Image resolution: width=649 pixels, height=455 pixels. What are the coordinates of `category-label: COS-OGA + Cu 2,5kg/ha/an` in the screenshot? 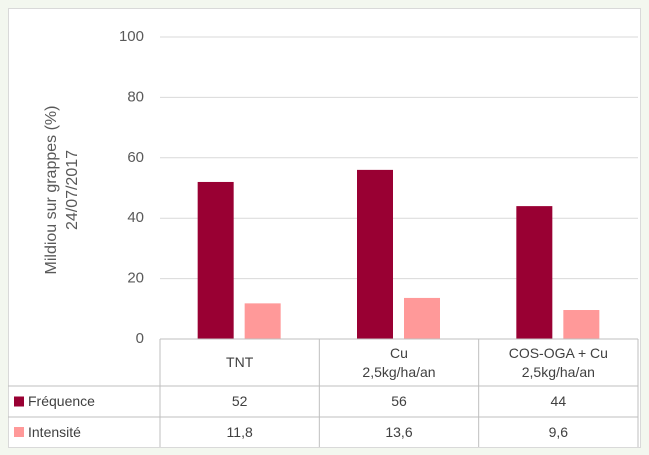 It's located at (558, 362).